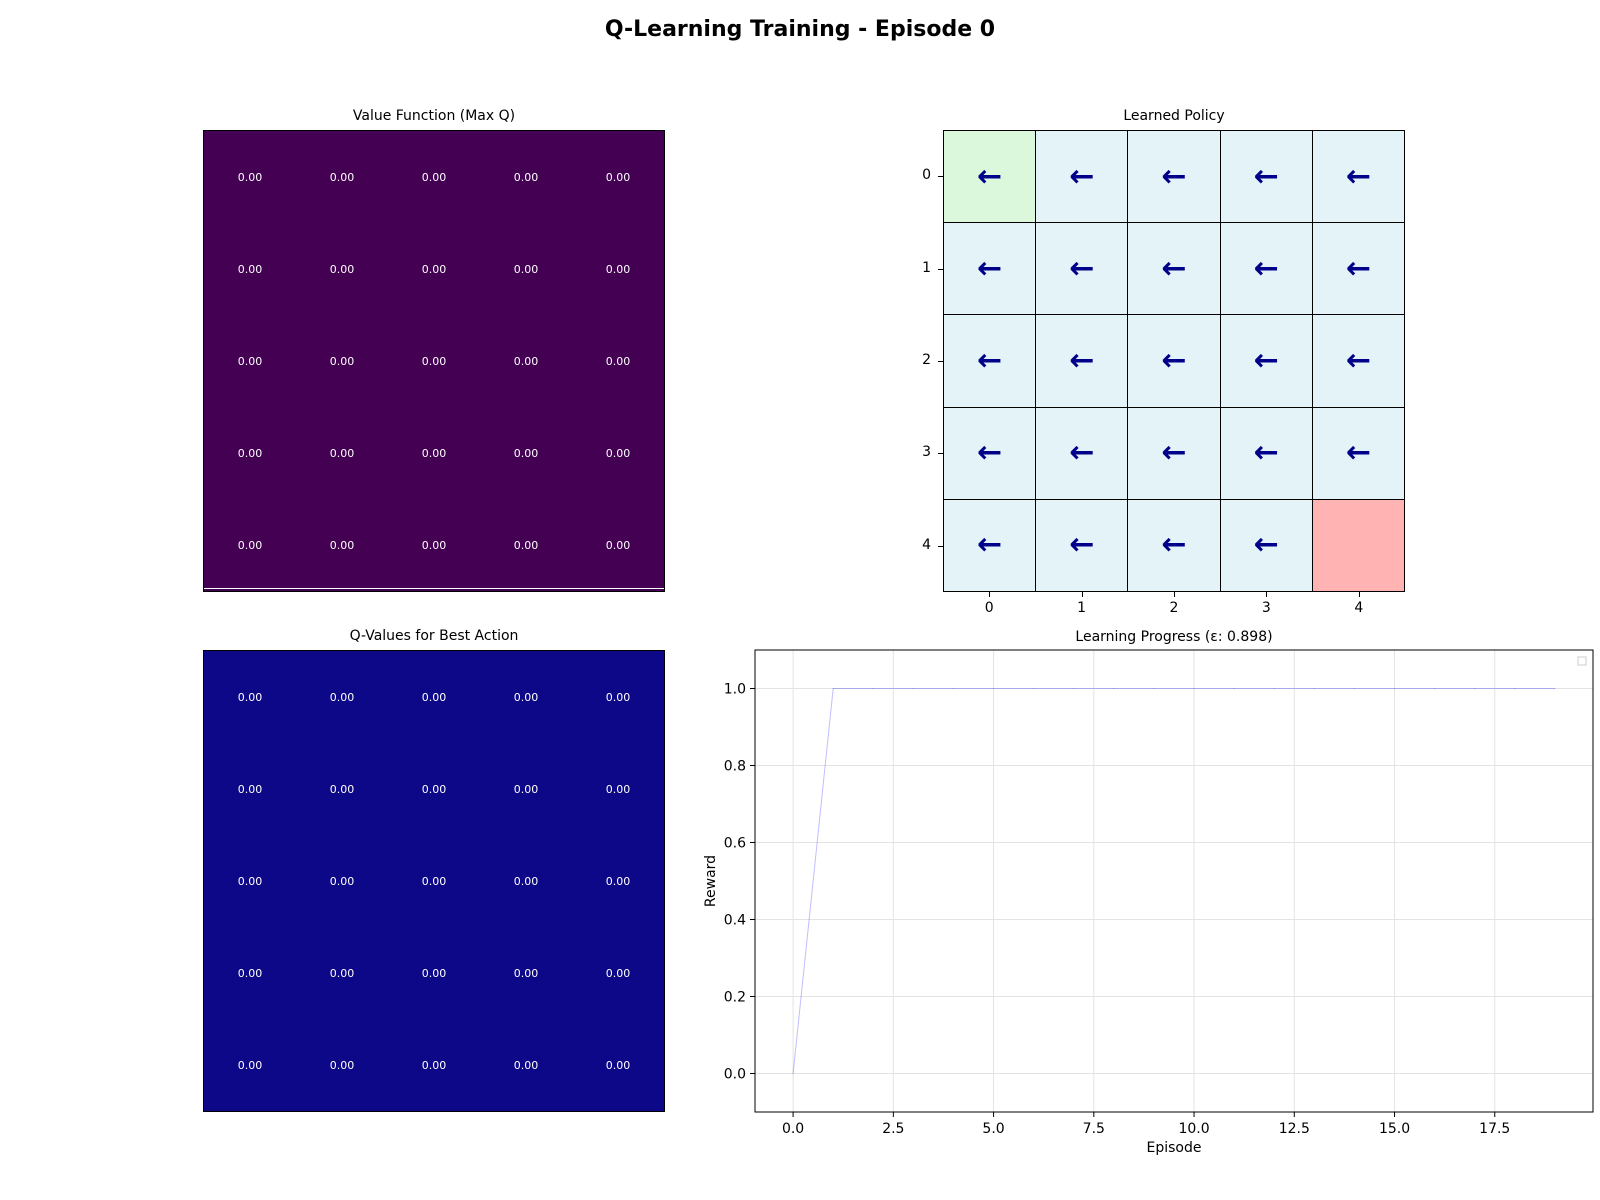  Describe the element at coordinates (1359, 608) in the screenshot. I see `policy-x-tick-label: 4` at that location.